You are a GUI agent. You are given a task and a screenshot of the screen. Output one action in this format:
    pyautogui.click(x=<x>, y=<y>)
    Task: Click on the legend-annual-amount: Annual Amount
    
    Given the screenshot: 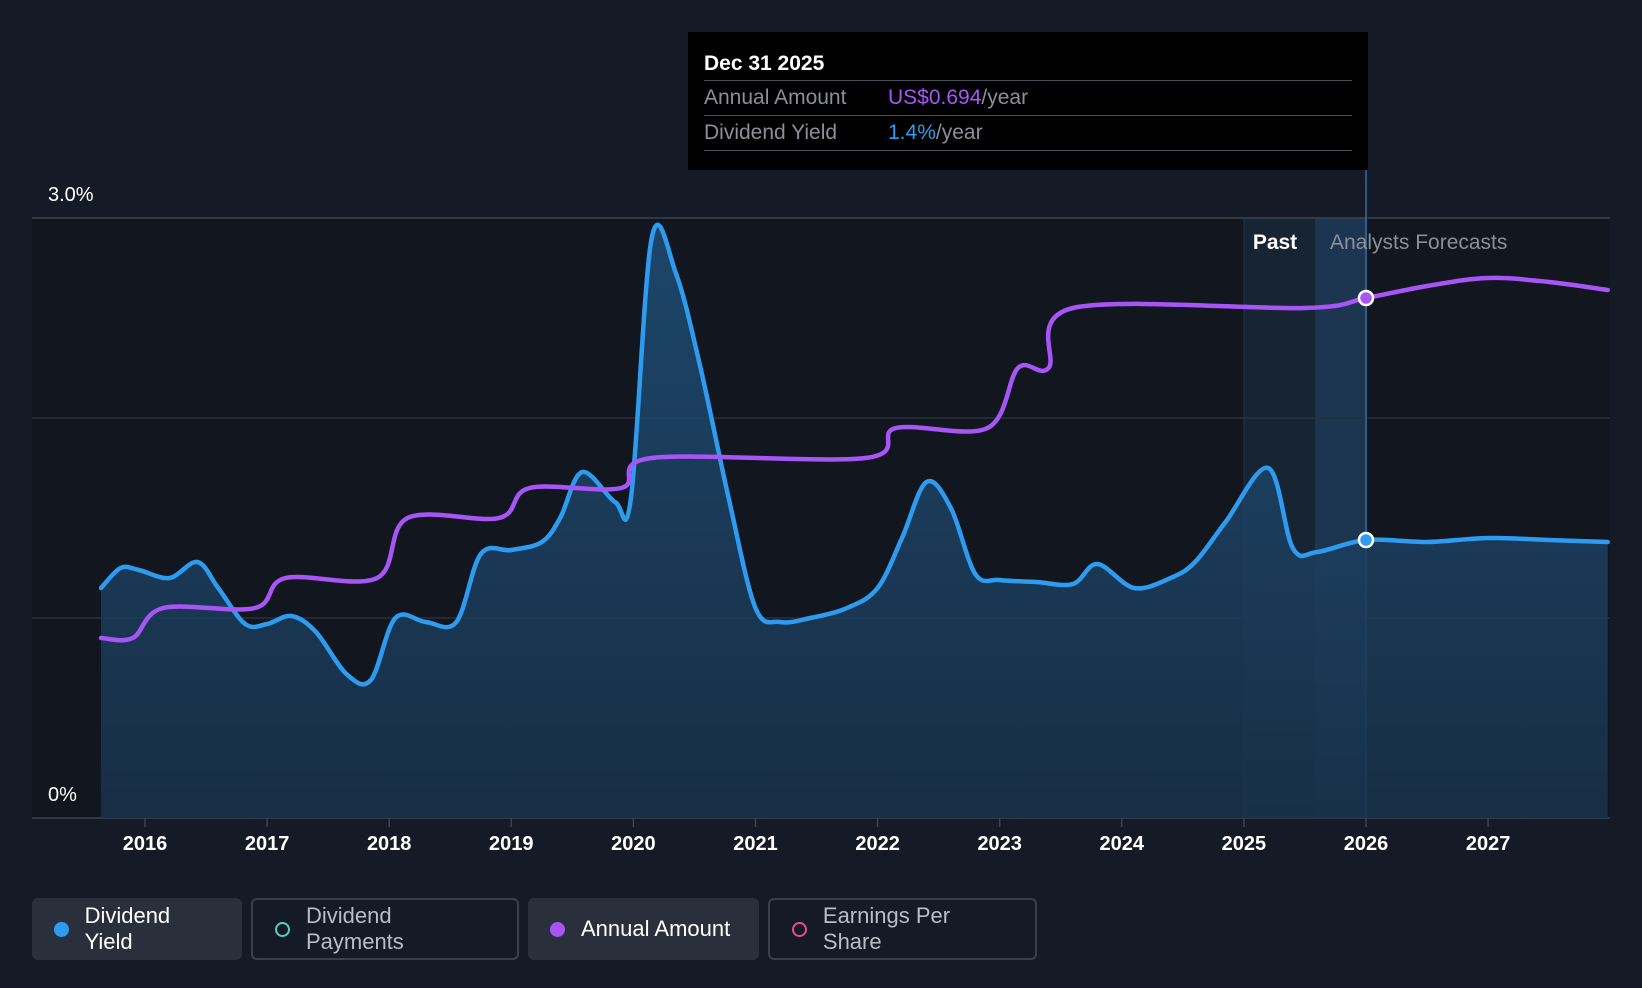 What is the action you would take?
    pyautogui.click(x=643, y=929)
    